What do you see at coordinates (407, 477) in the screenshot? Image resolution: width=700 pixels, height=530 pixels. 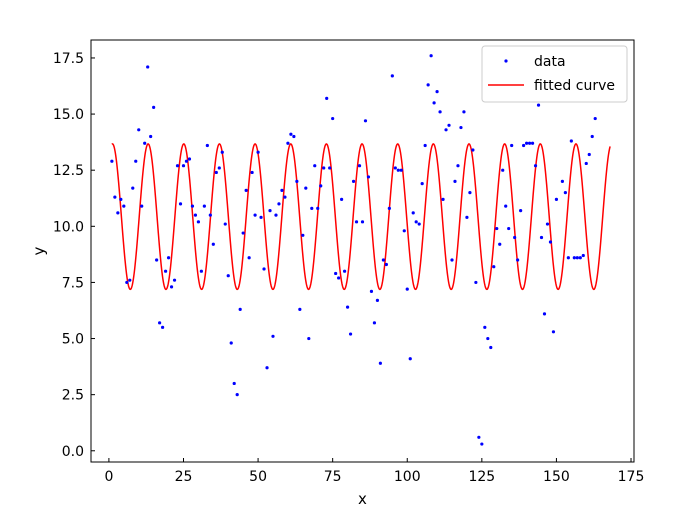 I see `x-tick-label: 100` at bounding box center [407, 477].